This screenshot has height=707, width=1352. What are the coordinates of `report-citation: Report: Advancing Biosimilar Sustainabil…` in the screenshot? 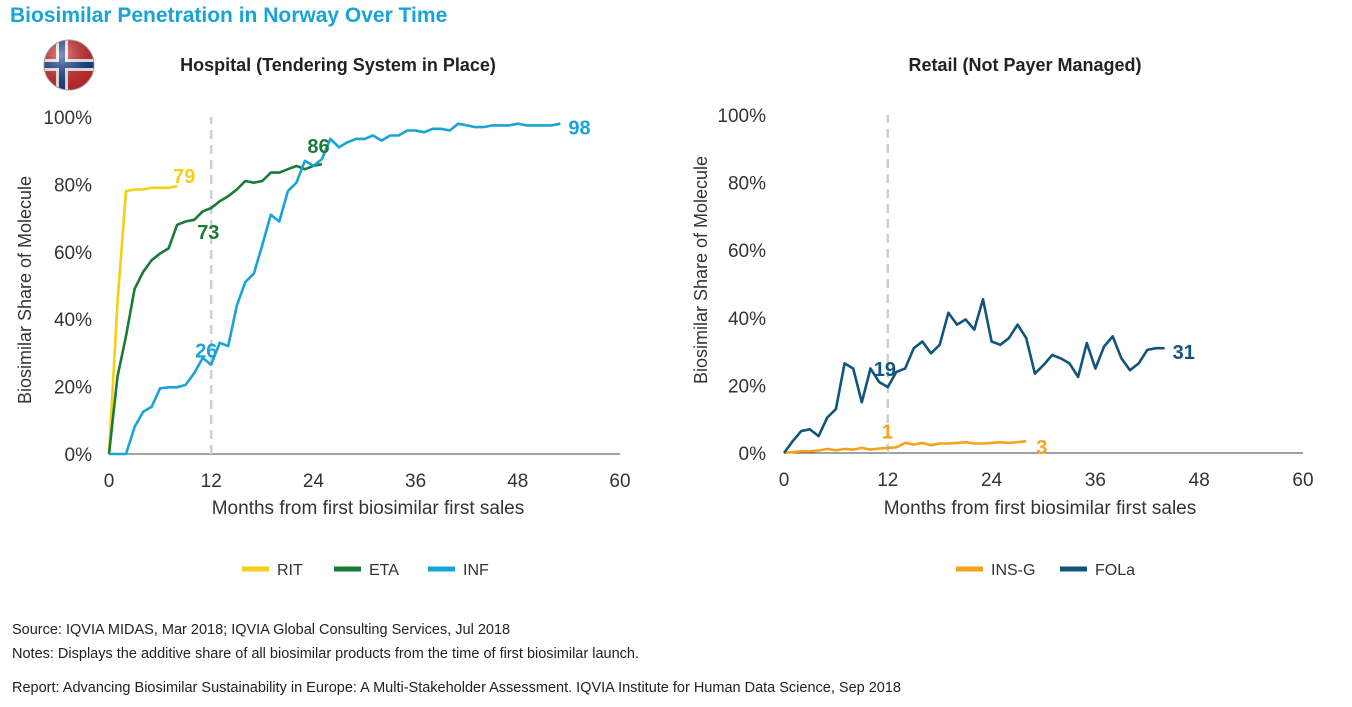 It's located at (456, 688).